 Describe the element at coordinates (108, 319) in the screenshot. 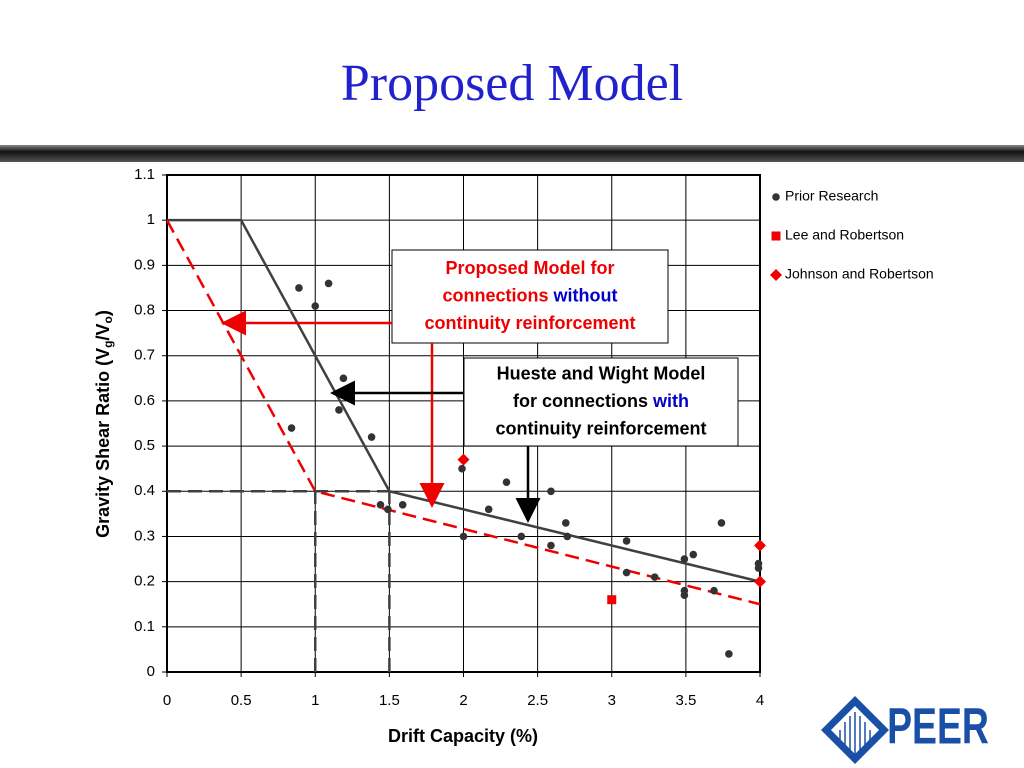

I see `y-axis-label-part: o` at that location.